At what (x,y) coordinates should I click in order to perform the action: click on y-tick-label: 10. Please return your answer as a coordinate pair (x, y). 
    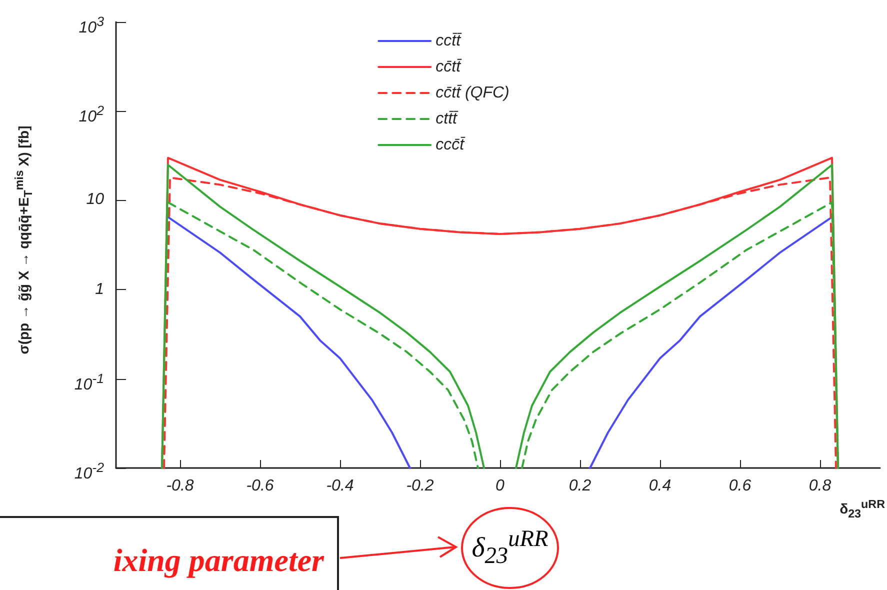
    Looking at the image, I should click on (95, 200).